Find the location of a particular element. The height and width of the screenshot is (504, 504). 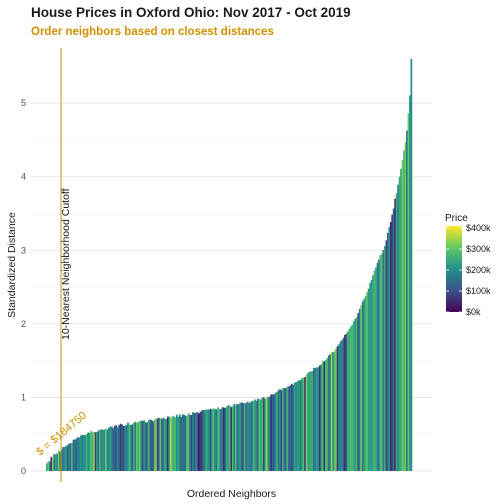

y-tick-label: 4 is located at coordinates (23, 177).